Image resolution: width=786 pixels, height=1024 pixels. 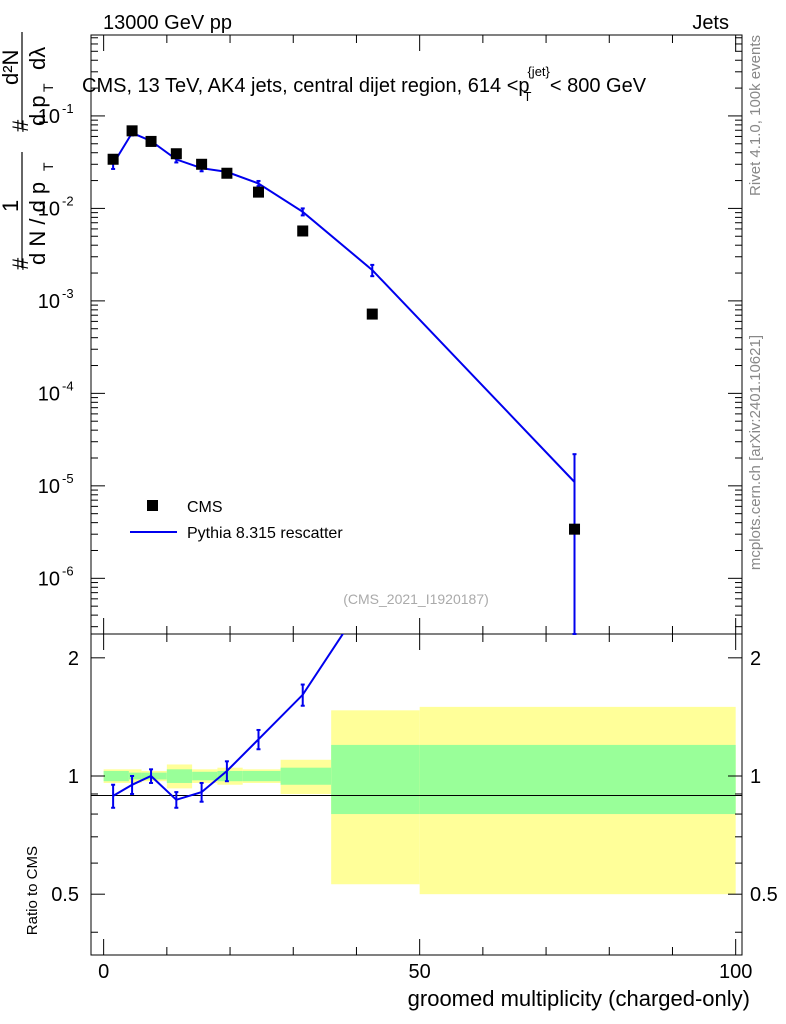 I want to click on y-title-T-sub-1: T, so click(x=48, y=166).